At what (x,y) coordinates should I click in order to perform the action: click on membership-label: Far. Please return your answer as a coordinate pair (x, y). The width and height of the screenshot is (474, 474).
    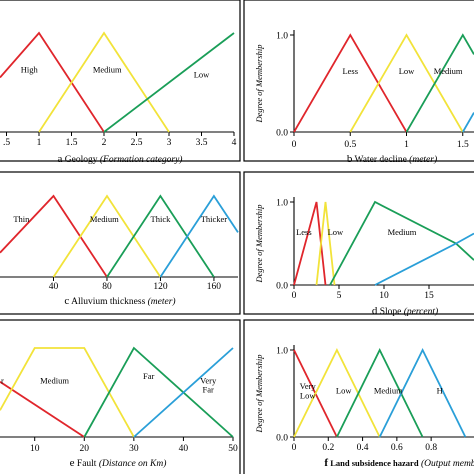
    Looking at the image, I should click on (209, 390).